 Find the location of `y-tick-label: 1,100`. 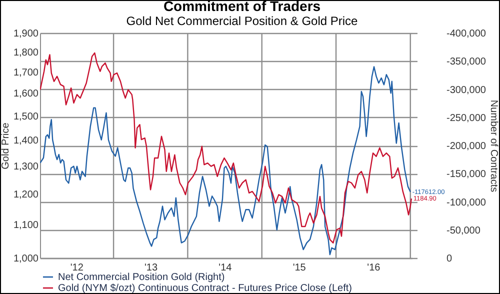

y-tick-label: 1,100 is located at coordinates (26, 226).